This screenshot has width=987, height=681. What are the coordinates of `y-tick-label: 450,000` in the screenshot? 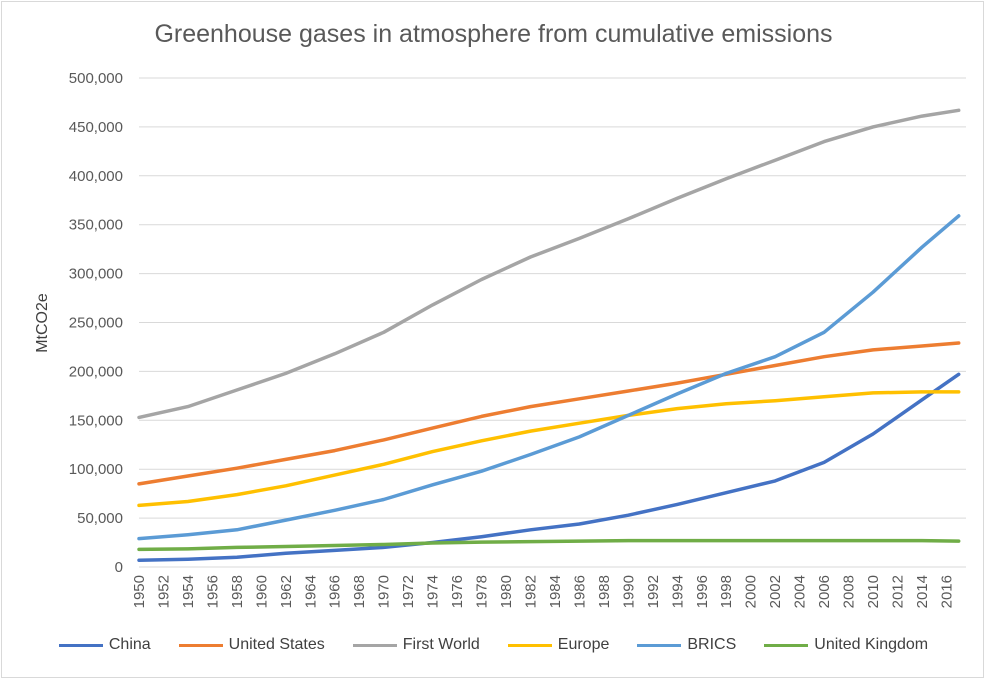 It's located at (96, 127).